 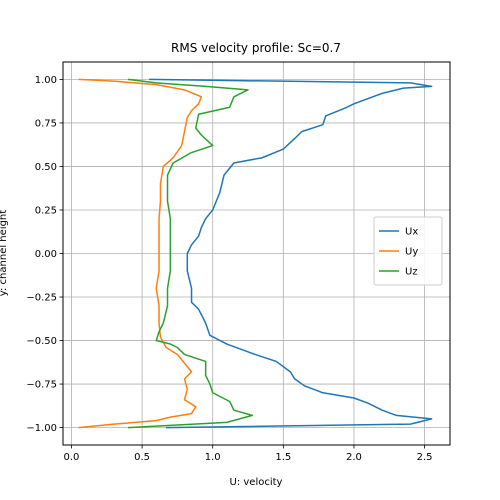 I want to click on legend-label-uz: Uz, so click(x=411, y=272).